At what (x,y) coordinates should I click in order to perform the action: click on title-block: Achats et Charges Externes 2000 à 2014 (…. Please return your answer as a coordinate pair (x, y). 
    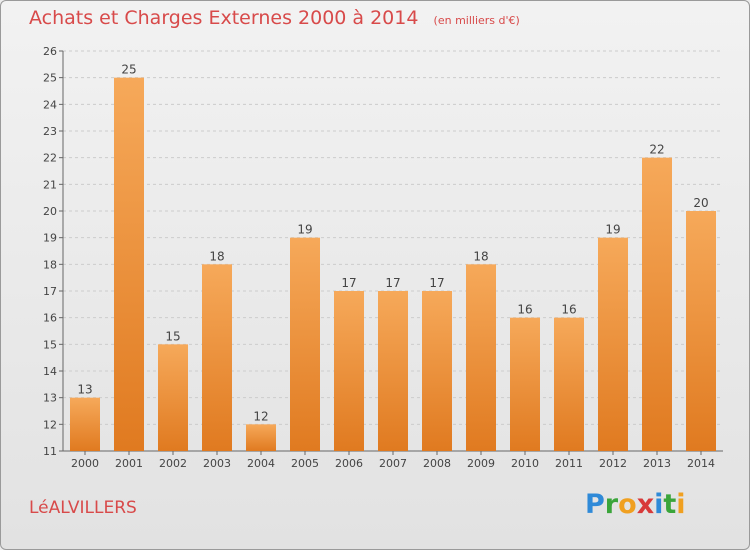
    Looking at the image, I should click on (274, 18).